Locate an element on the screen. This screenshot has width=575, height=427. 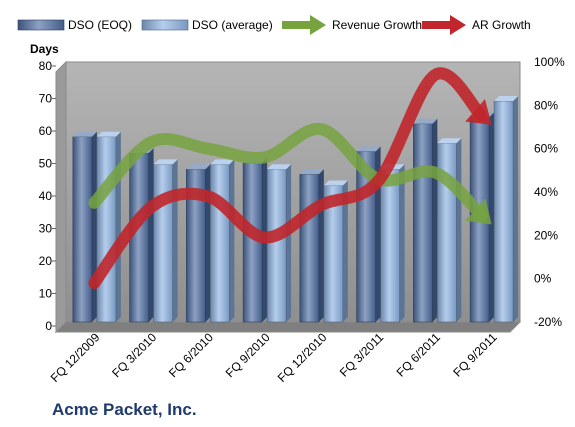
plot-side-wall is located at coordinates (61, 197).